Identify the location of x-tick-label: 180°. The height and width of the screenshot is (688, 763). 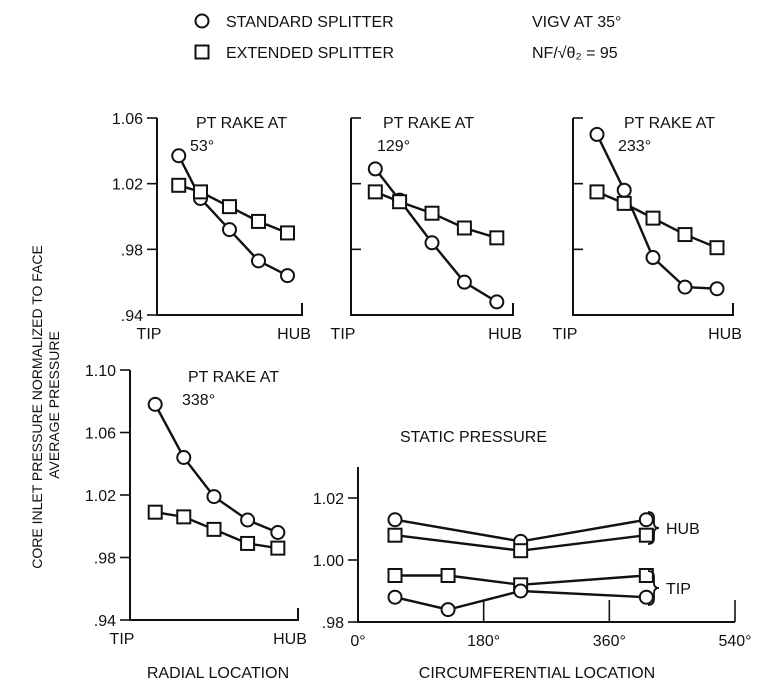
(483, 641).